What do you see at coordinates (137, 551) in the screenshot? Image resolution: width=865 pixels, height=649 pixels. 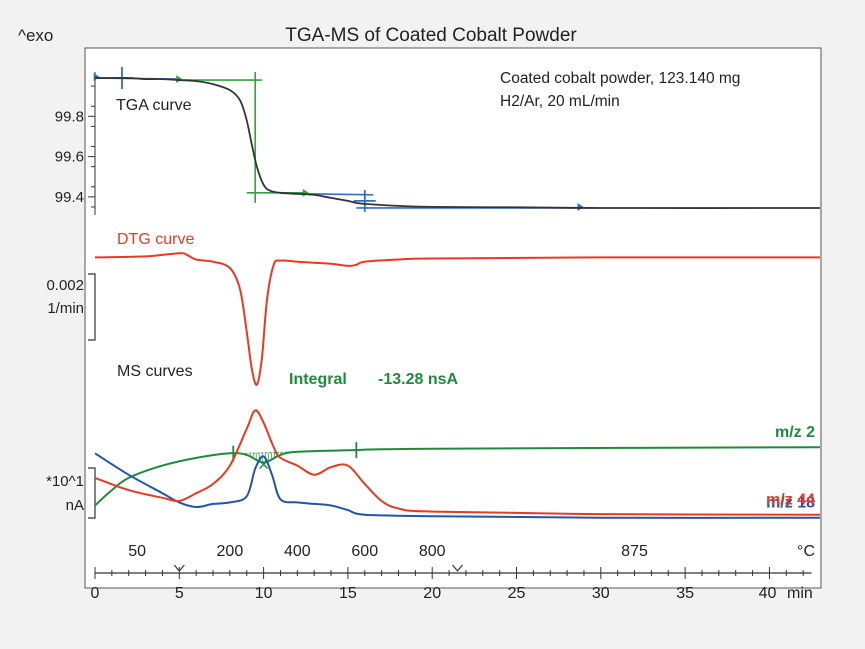 I see `temperature-label: 50` at bounding box center [137, 551].